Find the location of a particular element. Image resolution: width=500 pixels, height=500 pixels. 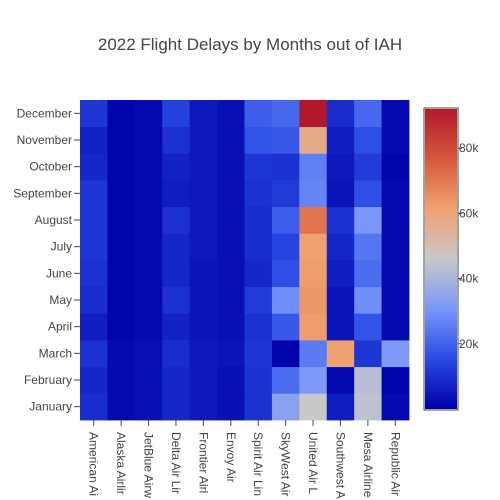

colorbar-tick-label: 80k is located at coordinates (469, 148).